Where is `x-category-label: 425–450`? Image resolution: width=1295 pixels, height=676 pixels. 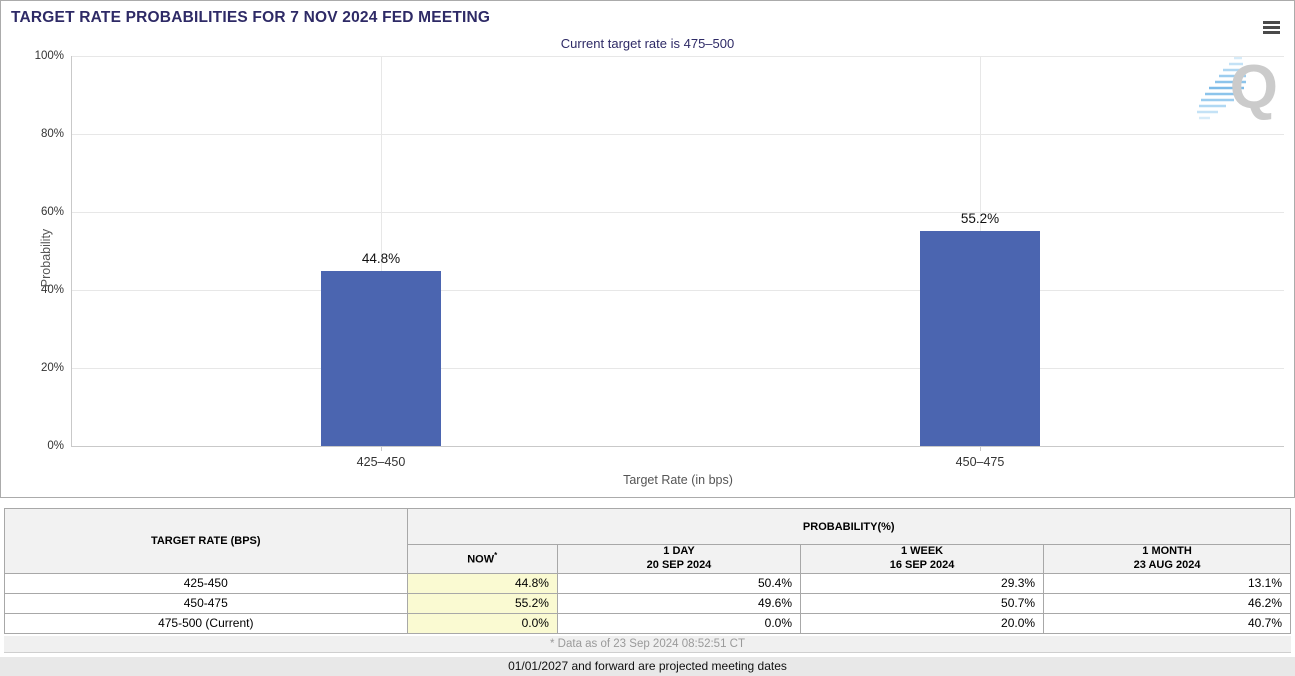
x-category-label: 425–450 is located at coordinates (381, 462).